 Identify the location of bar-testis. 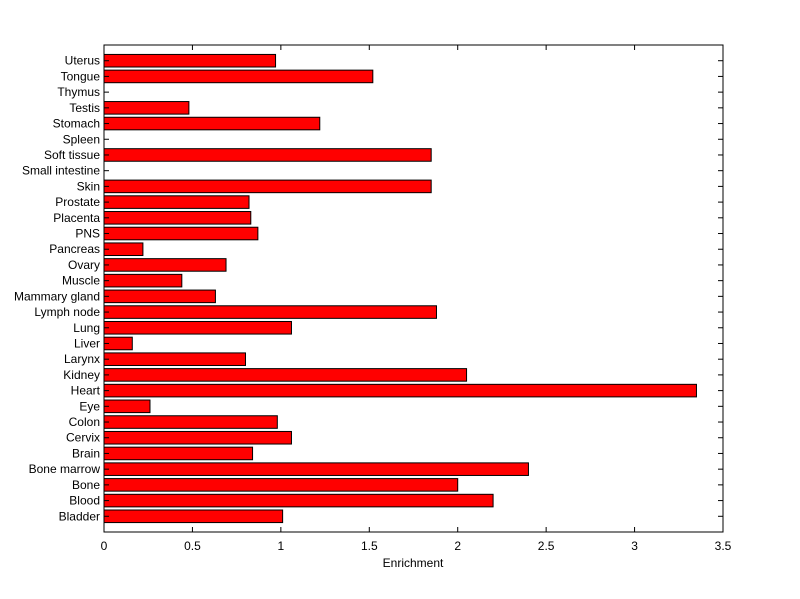
(146, 108).